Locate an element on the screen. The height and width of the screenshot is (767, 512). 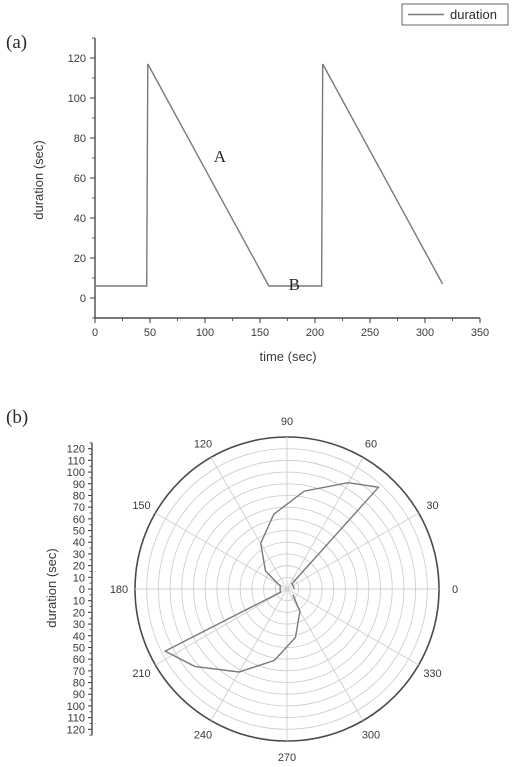
chart-a-y-tick-label: 120 is located at coordinates (77, 59).